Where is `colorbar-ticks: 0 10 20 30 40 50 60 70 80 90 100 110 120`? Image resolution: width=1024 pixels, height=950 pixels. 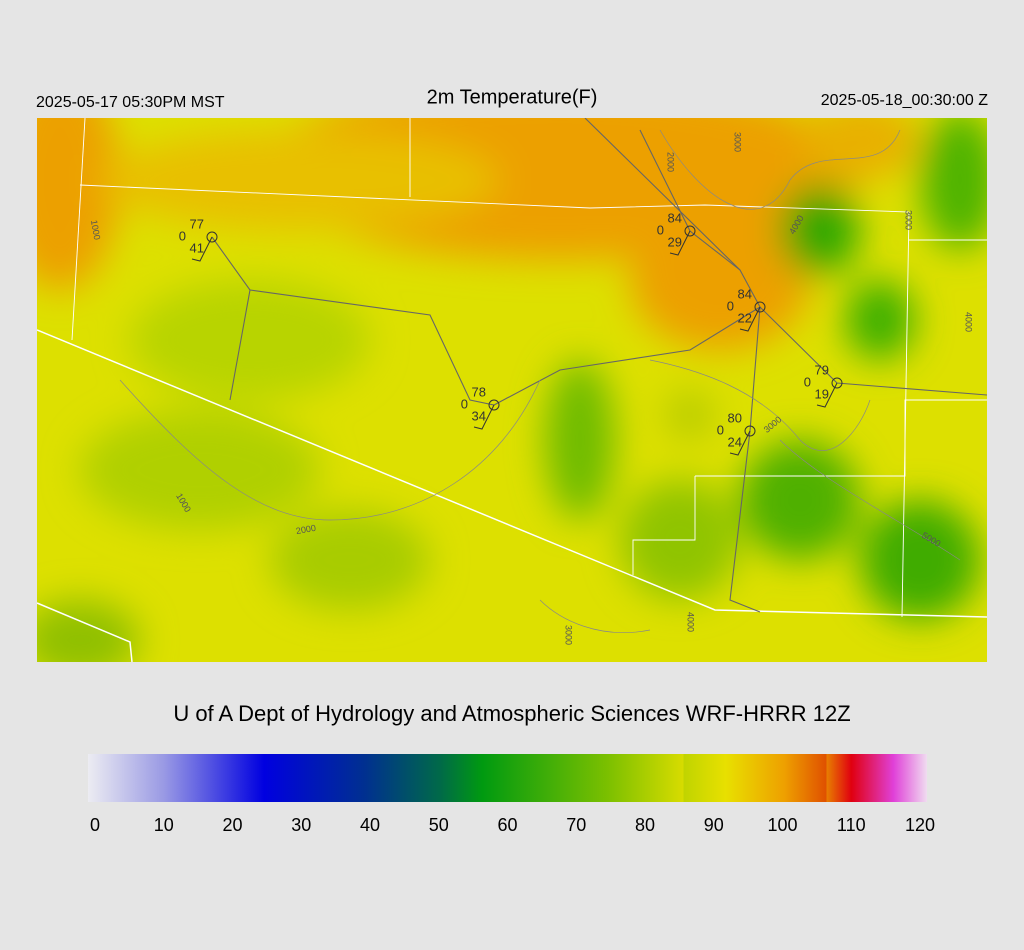 colorbar-ticks: 0 10 20 30 40 50 60 70 80 90 100 110 120 is located at coordinates (512, 825).